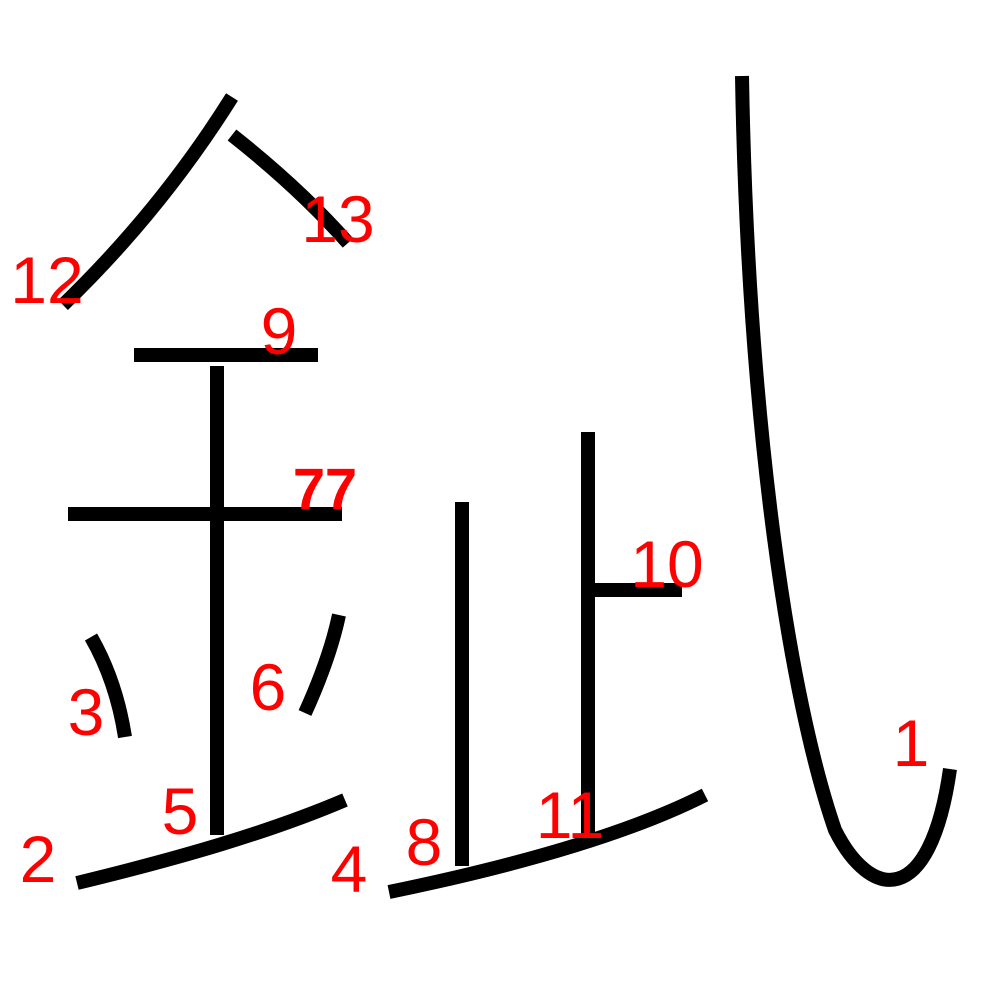 This screenshot has width=1000, height=1000. I want to click on stroke-number-11: 11, so click(570, 815).